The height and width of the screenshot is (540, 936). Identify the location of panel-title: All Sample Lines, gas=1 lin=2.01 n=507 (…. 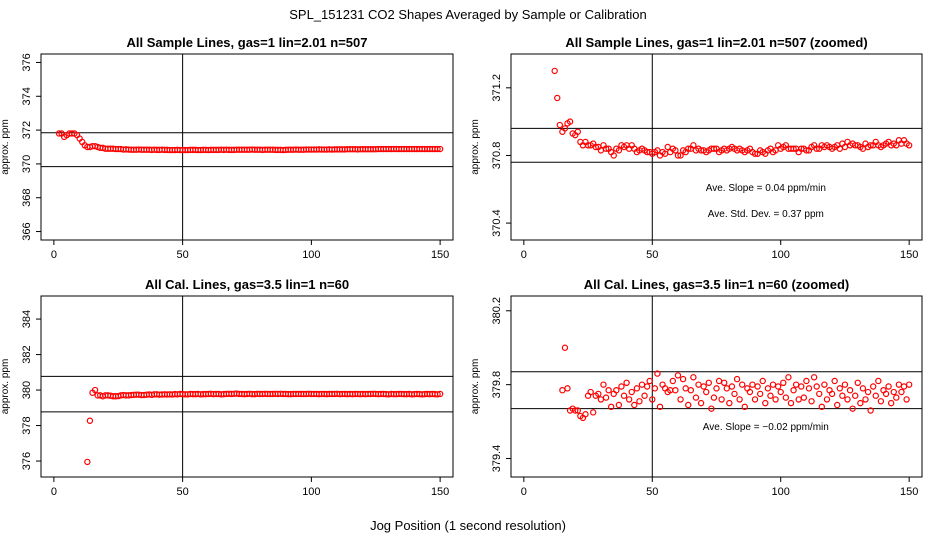
(716, 42).